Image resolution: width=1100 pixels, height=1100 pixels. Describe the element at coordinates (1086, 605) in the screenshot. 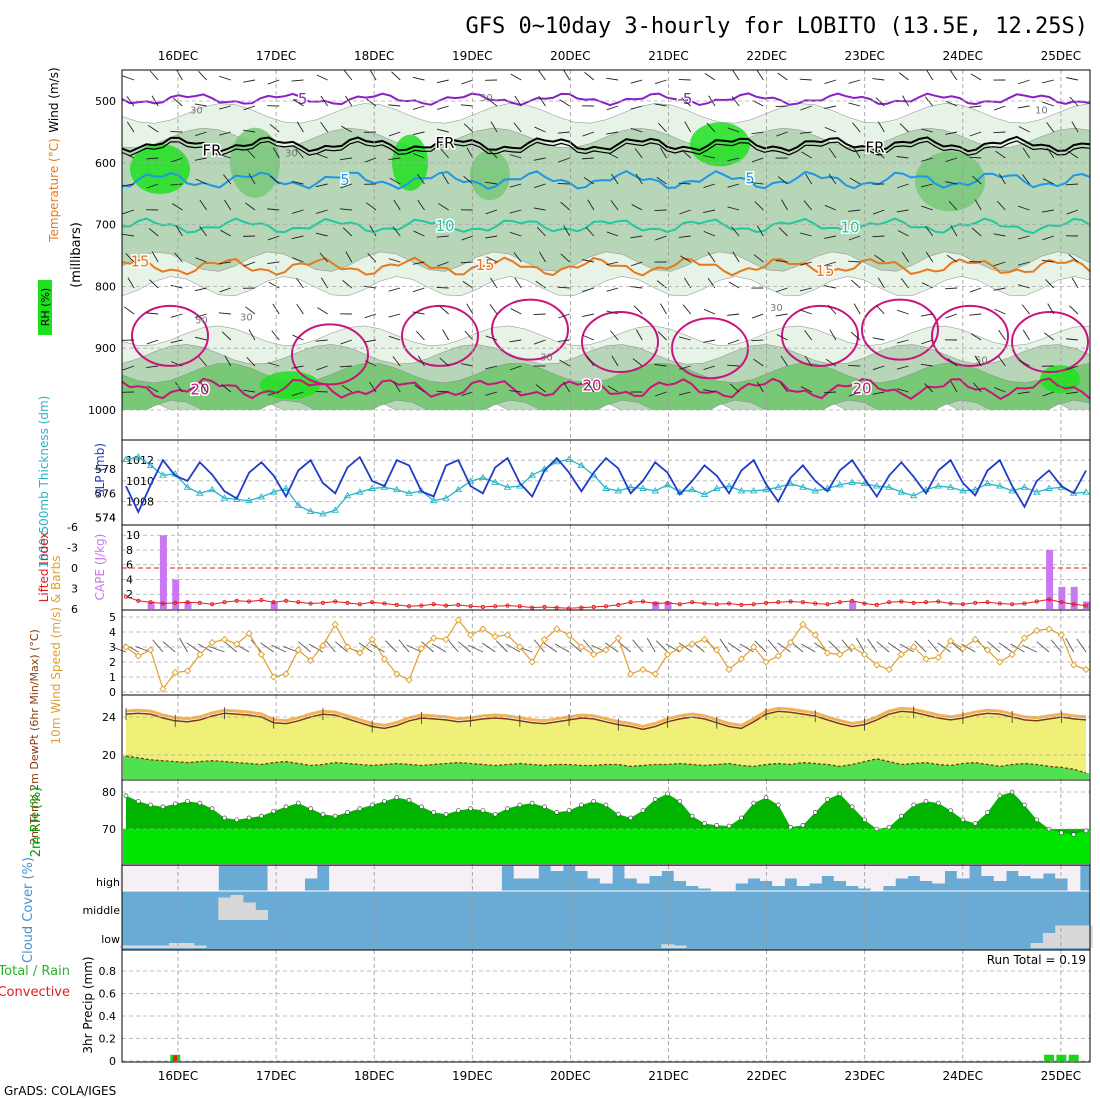

I see `cape-bar` at that location.